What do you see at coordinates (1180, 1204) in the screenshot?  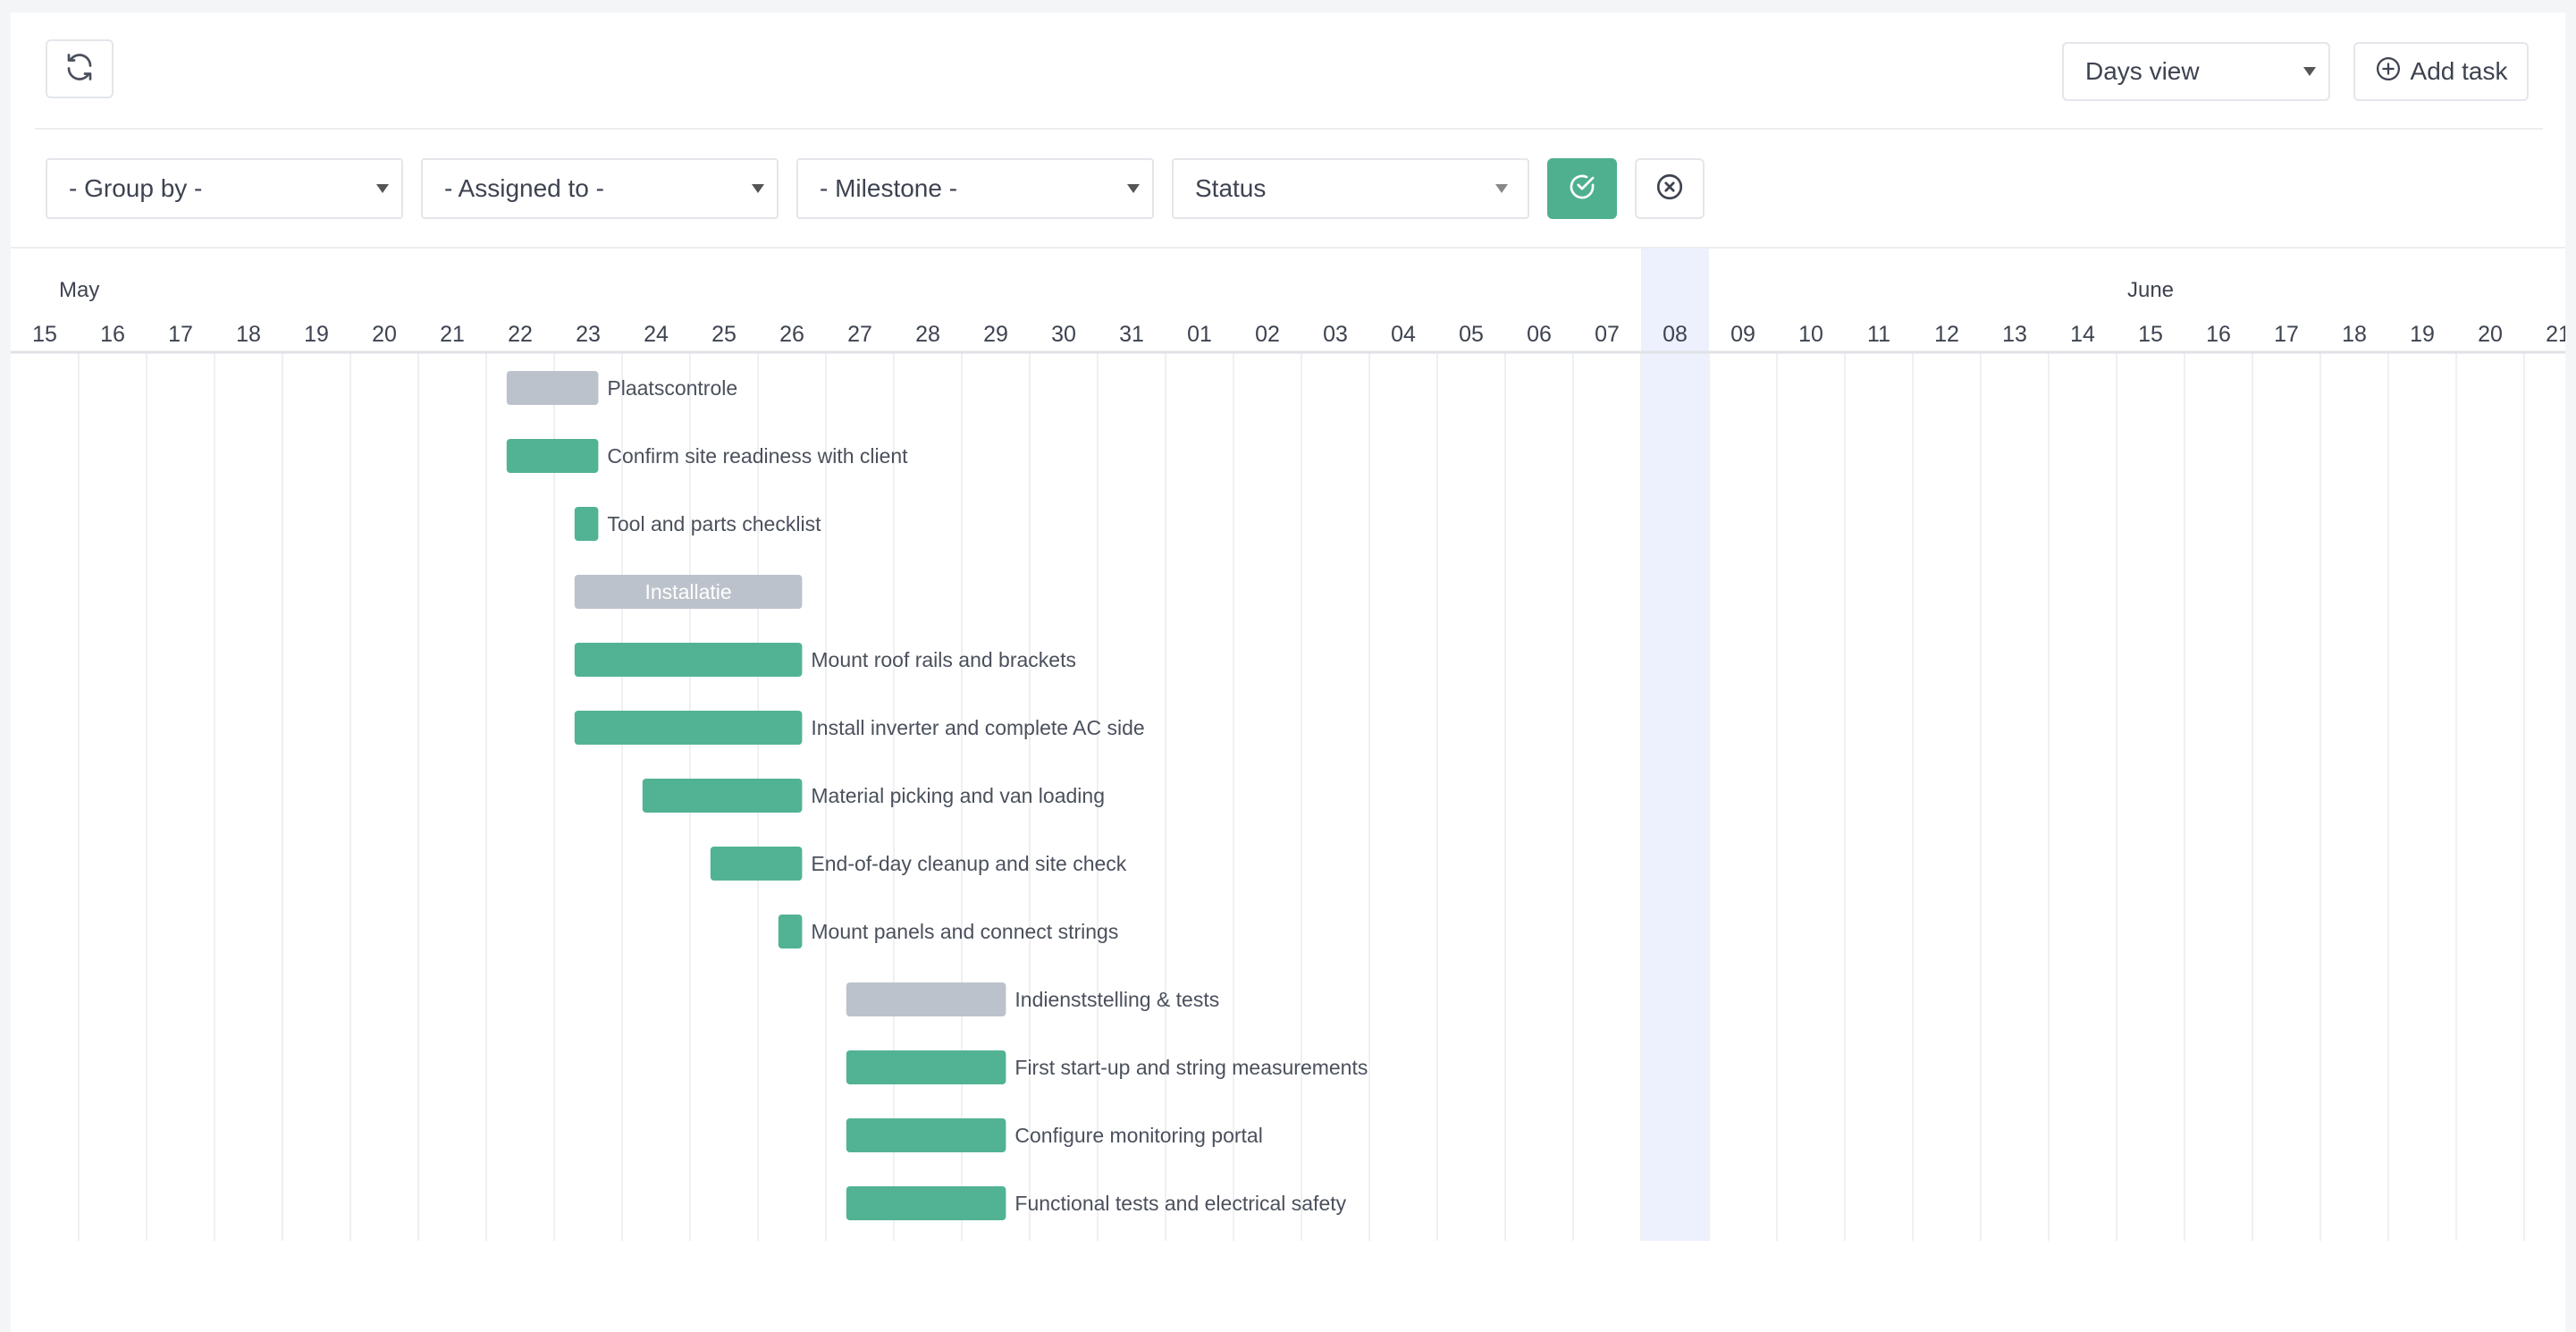 I see `task-bar-label: Functional tests and electrical safety` at bounding box center [1180, 1204].